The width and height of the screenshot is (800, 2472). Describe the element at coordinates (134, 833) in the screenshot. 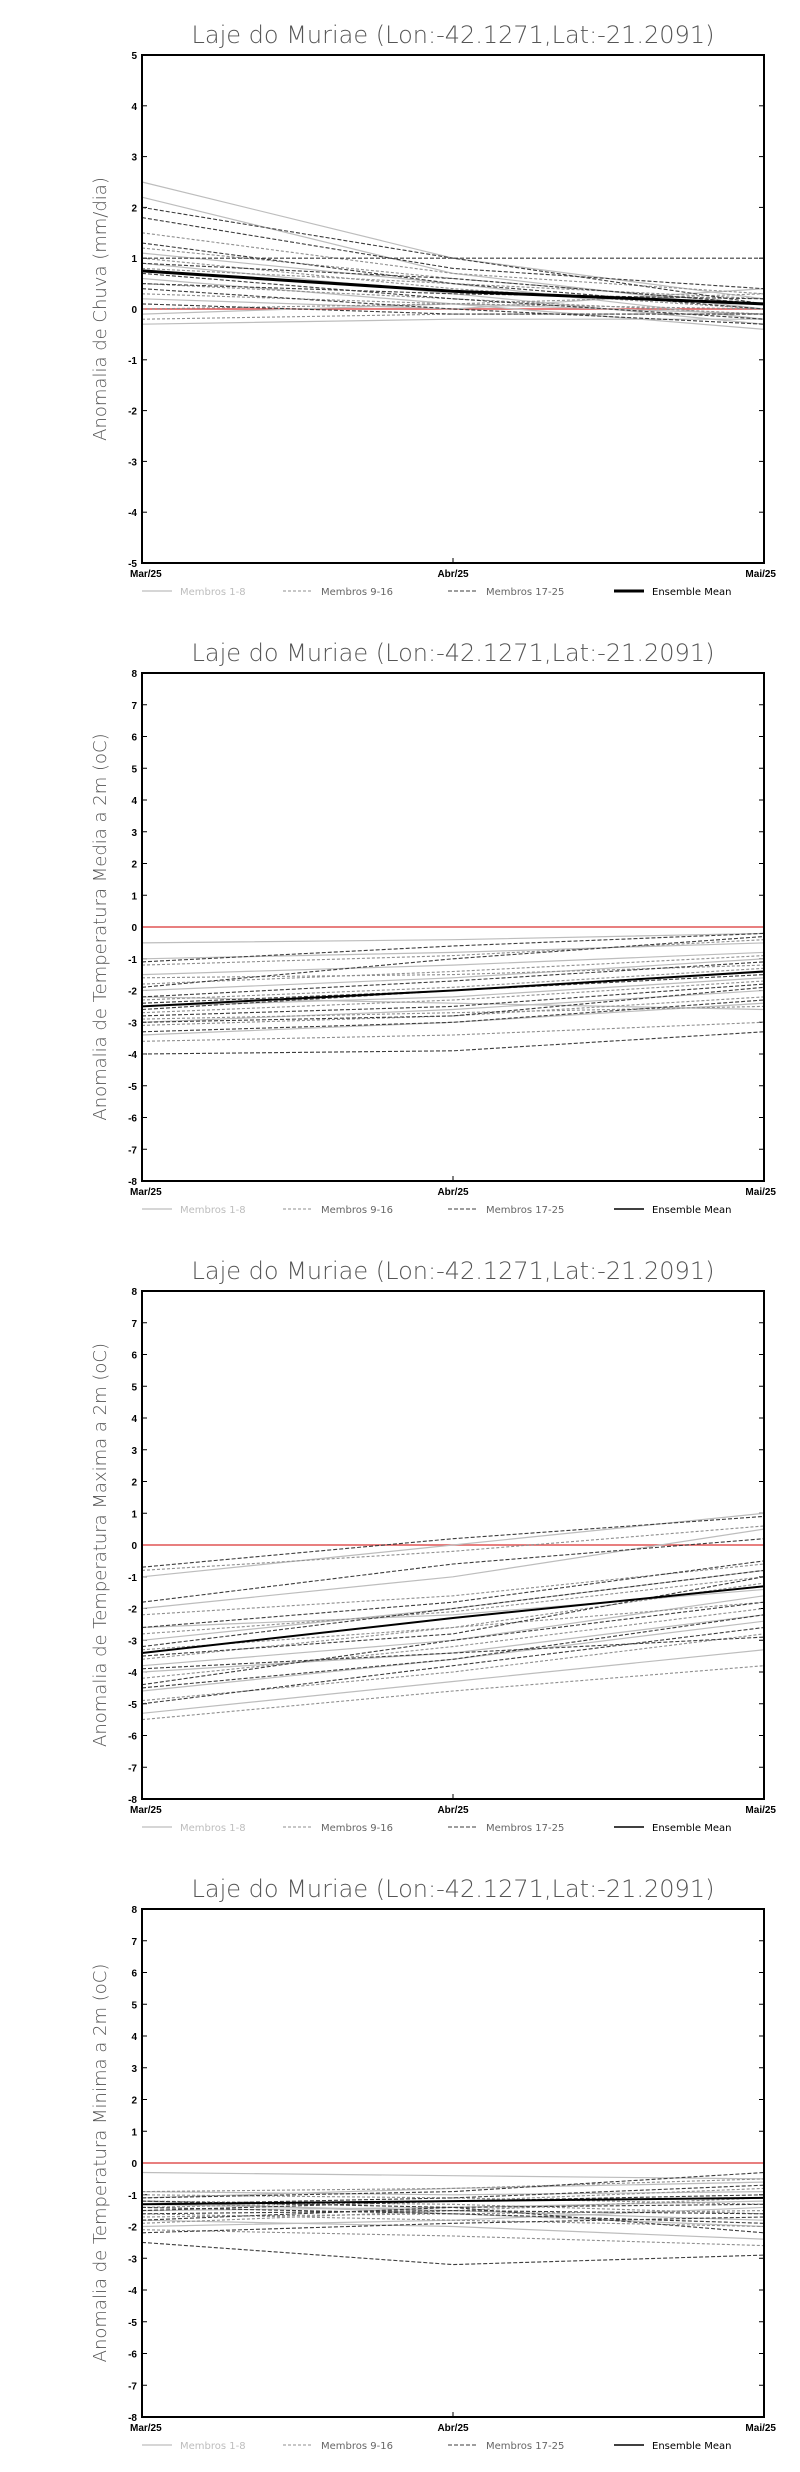

I see `y-tick-label: 3` at that location.